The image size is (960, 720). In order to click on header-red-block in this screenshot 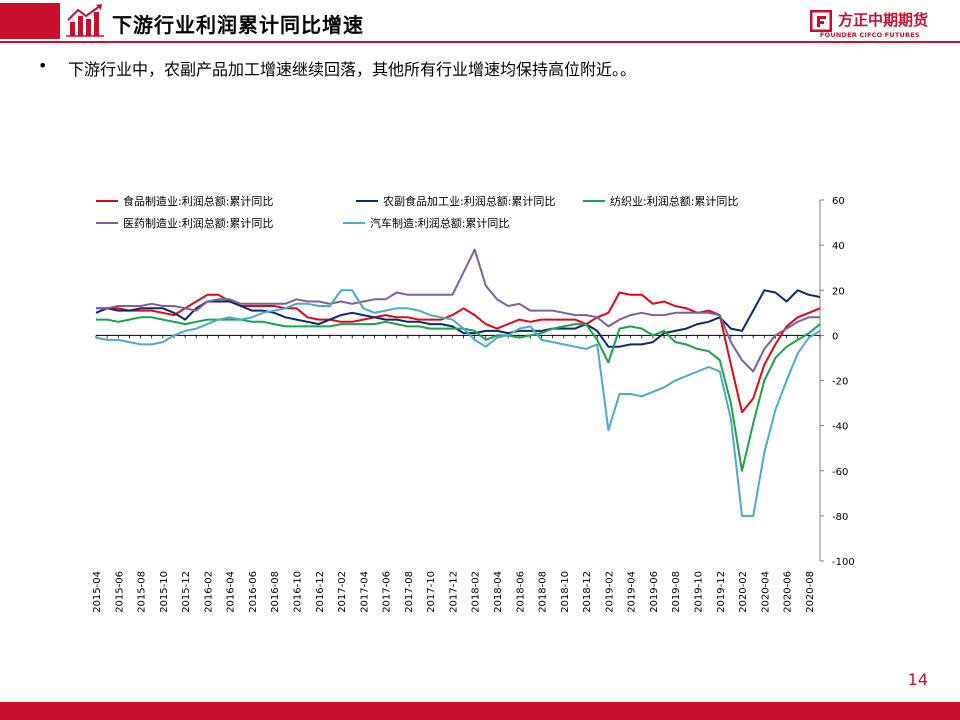, I will do `click(30, 21)`.